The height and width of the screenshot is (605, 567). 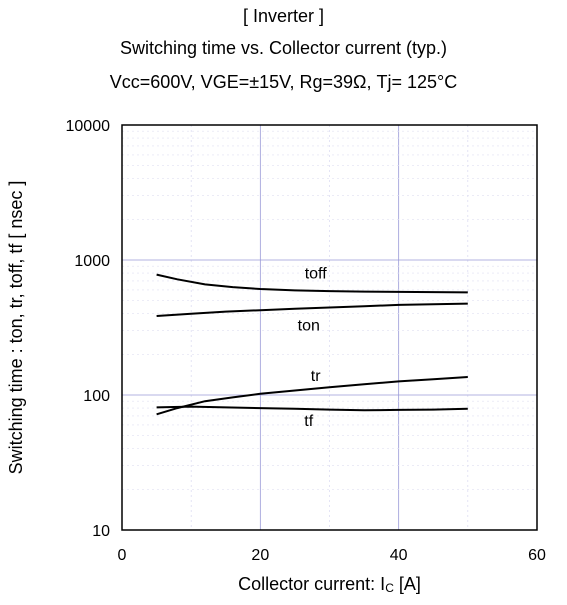 What do you see at coordinates (312, 309) in the screenshot?
I see `series-line-ton` at bounding box center [312, 309].